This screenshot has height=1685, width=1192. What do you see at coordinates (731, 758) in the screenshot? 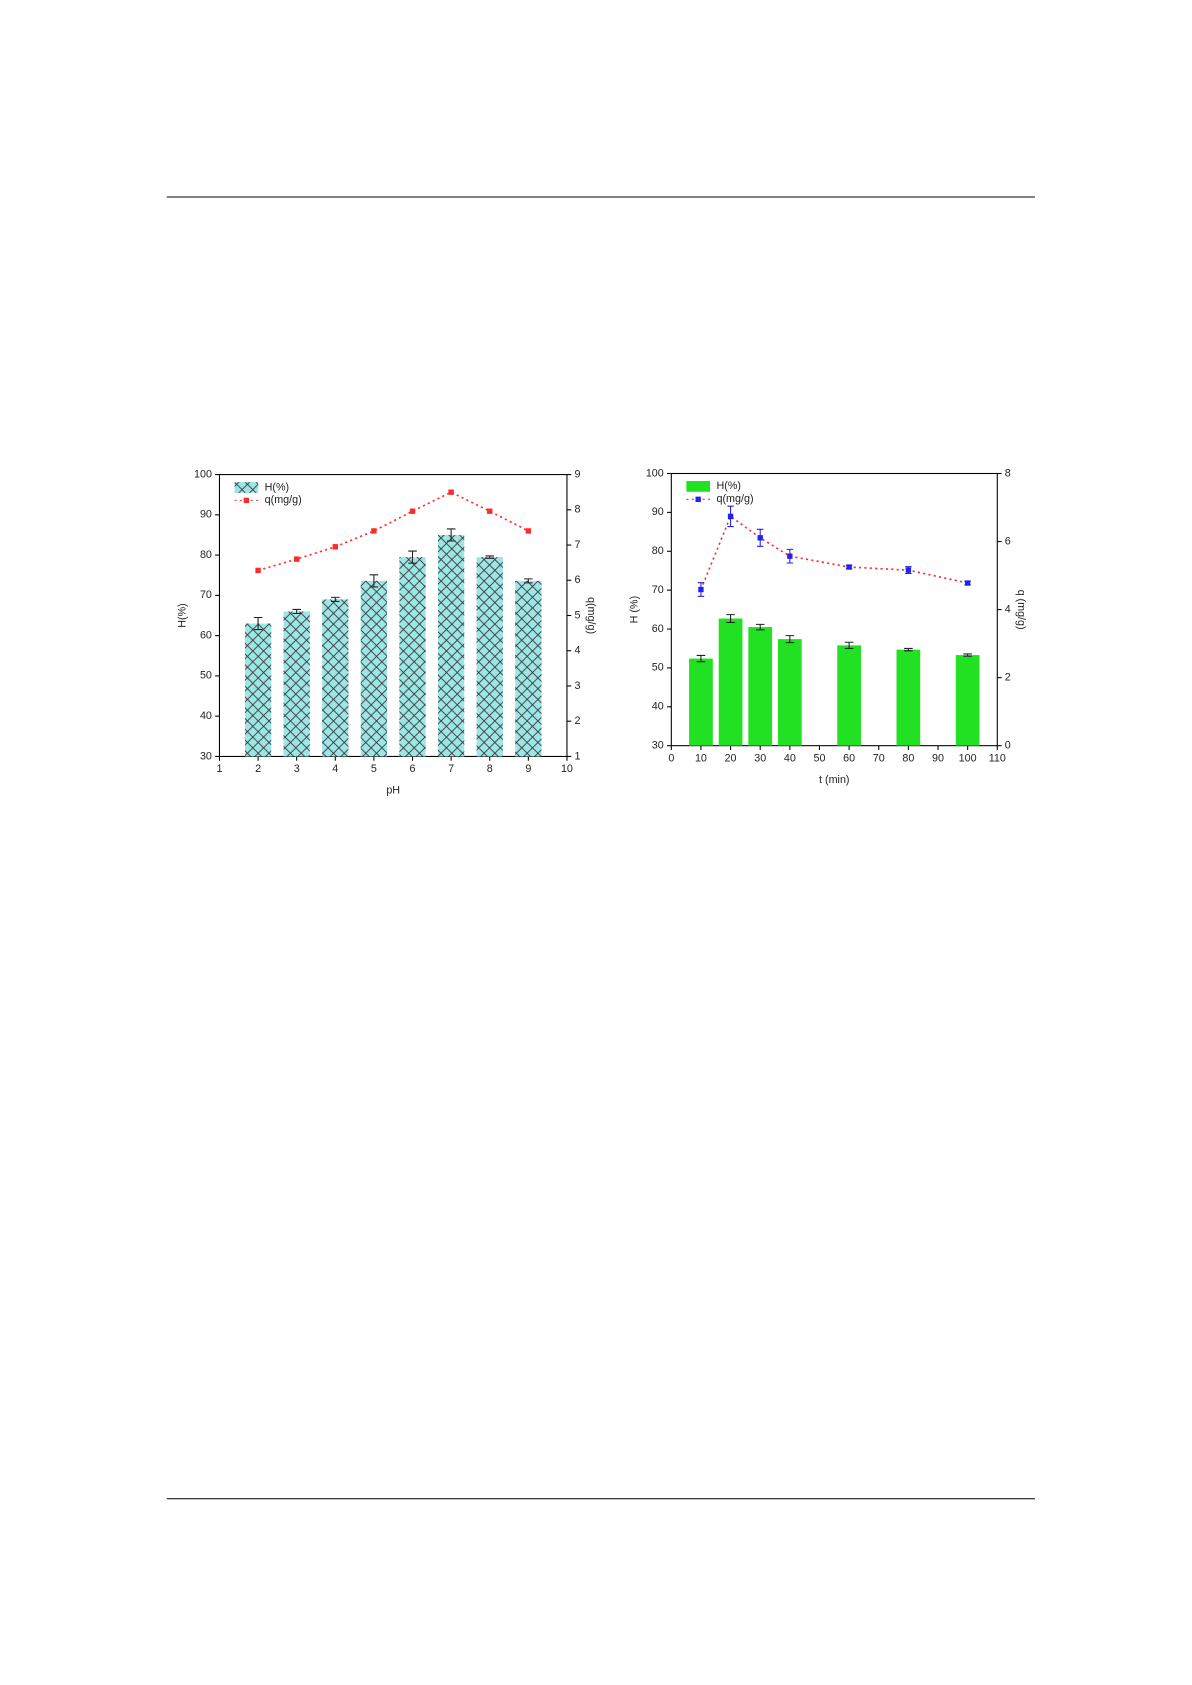
I see `x-tick-label: 20` at bounding box center [731, 758].